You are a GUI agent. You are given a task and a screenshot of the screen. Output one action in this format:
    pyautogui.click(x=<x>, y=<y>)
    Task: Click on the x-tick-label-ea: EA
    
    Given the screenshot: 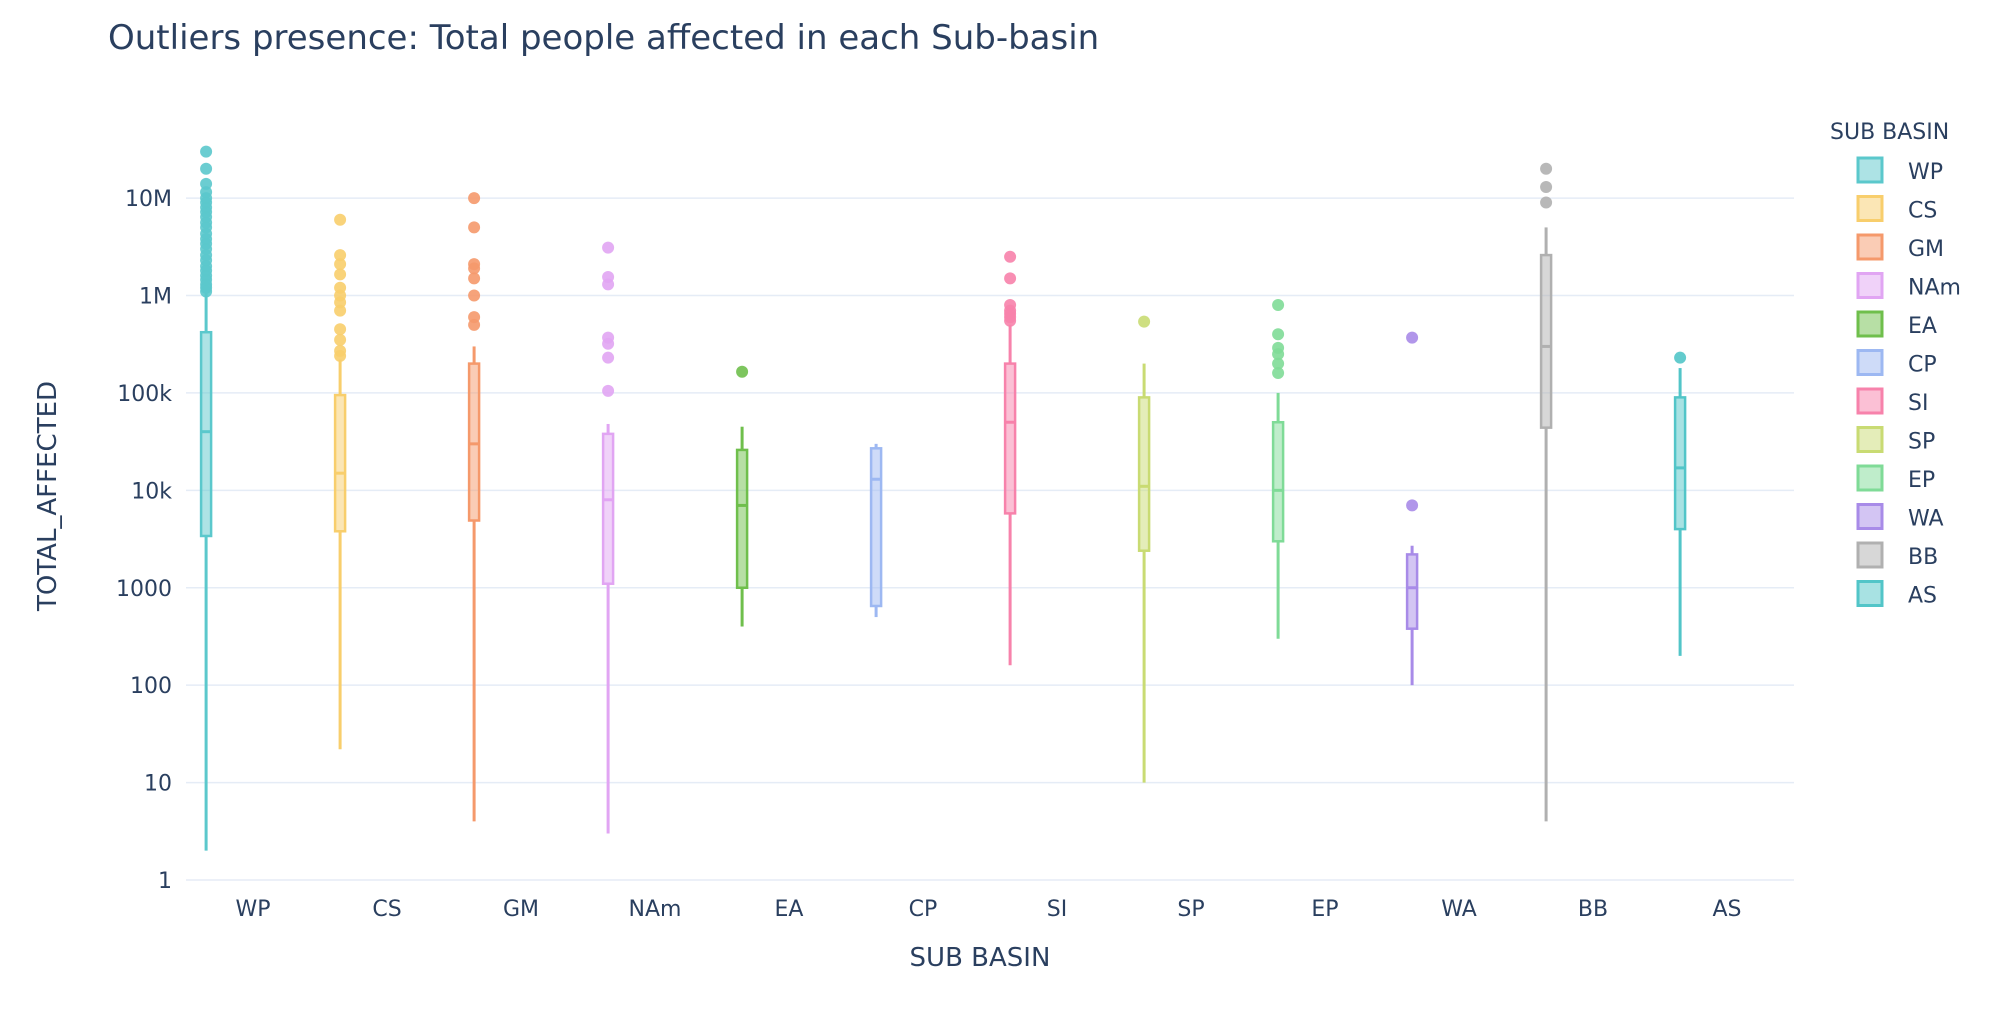 What is the action you would take?
    pyautogui.click(x=789, y=909)
    